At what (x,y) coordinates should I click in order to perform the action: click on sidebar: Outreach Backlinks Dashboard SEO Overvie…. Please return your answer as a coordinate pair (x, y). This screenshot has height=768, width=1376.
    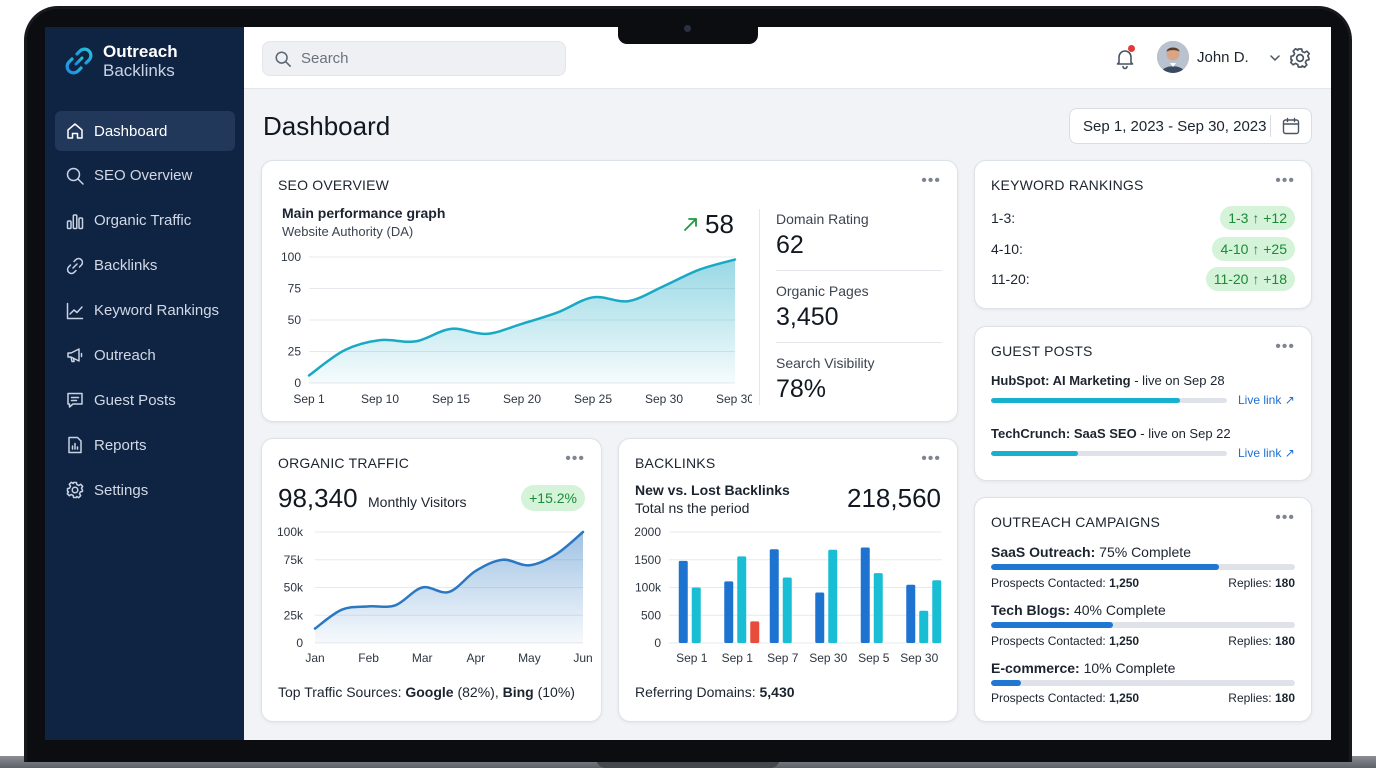
    Looking at the image, I should click on (144, 383).